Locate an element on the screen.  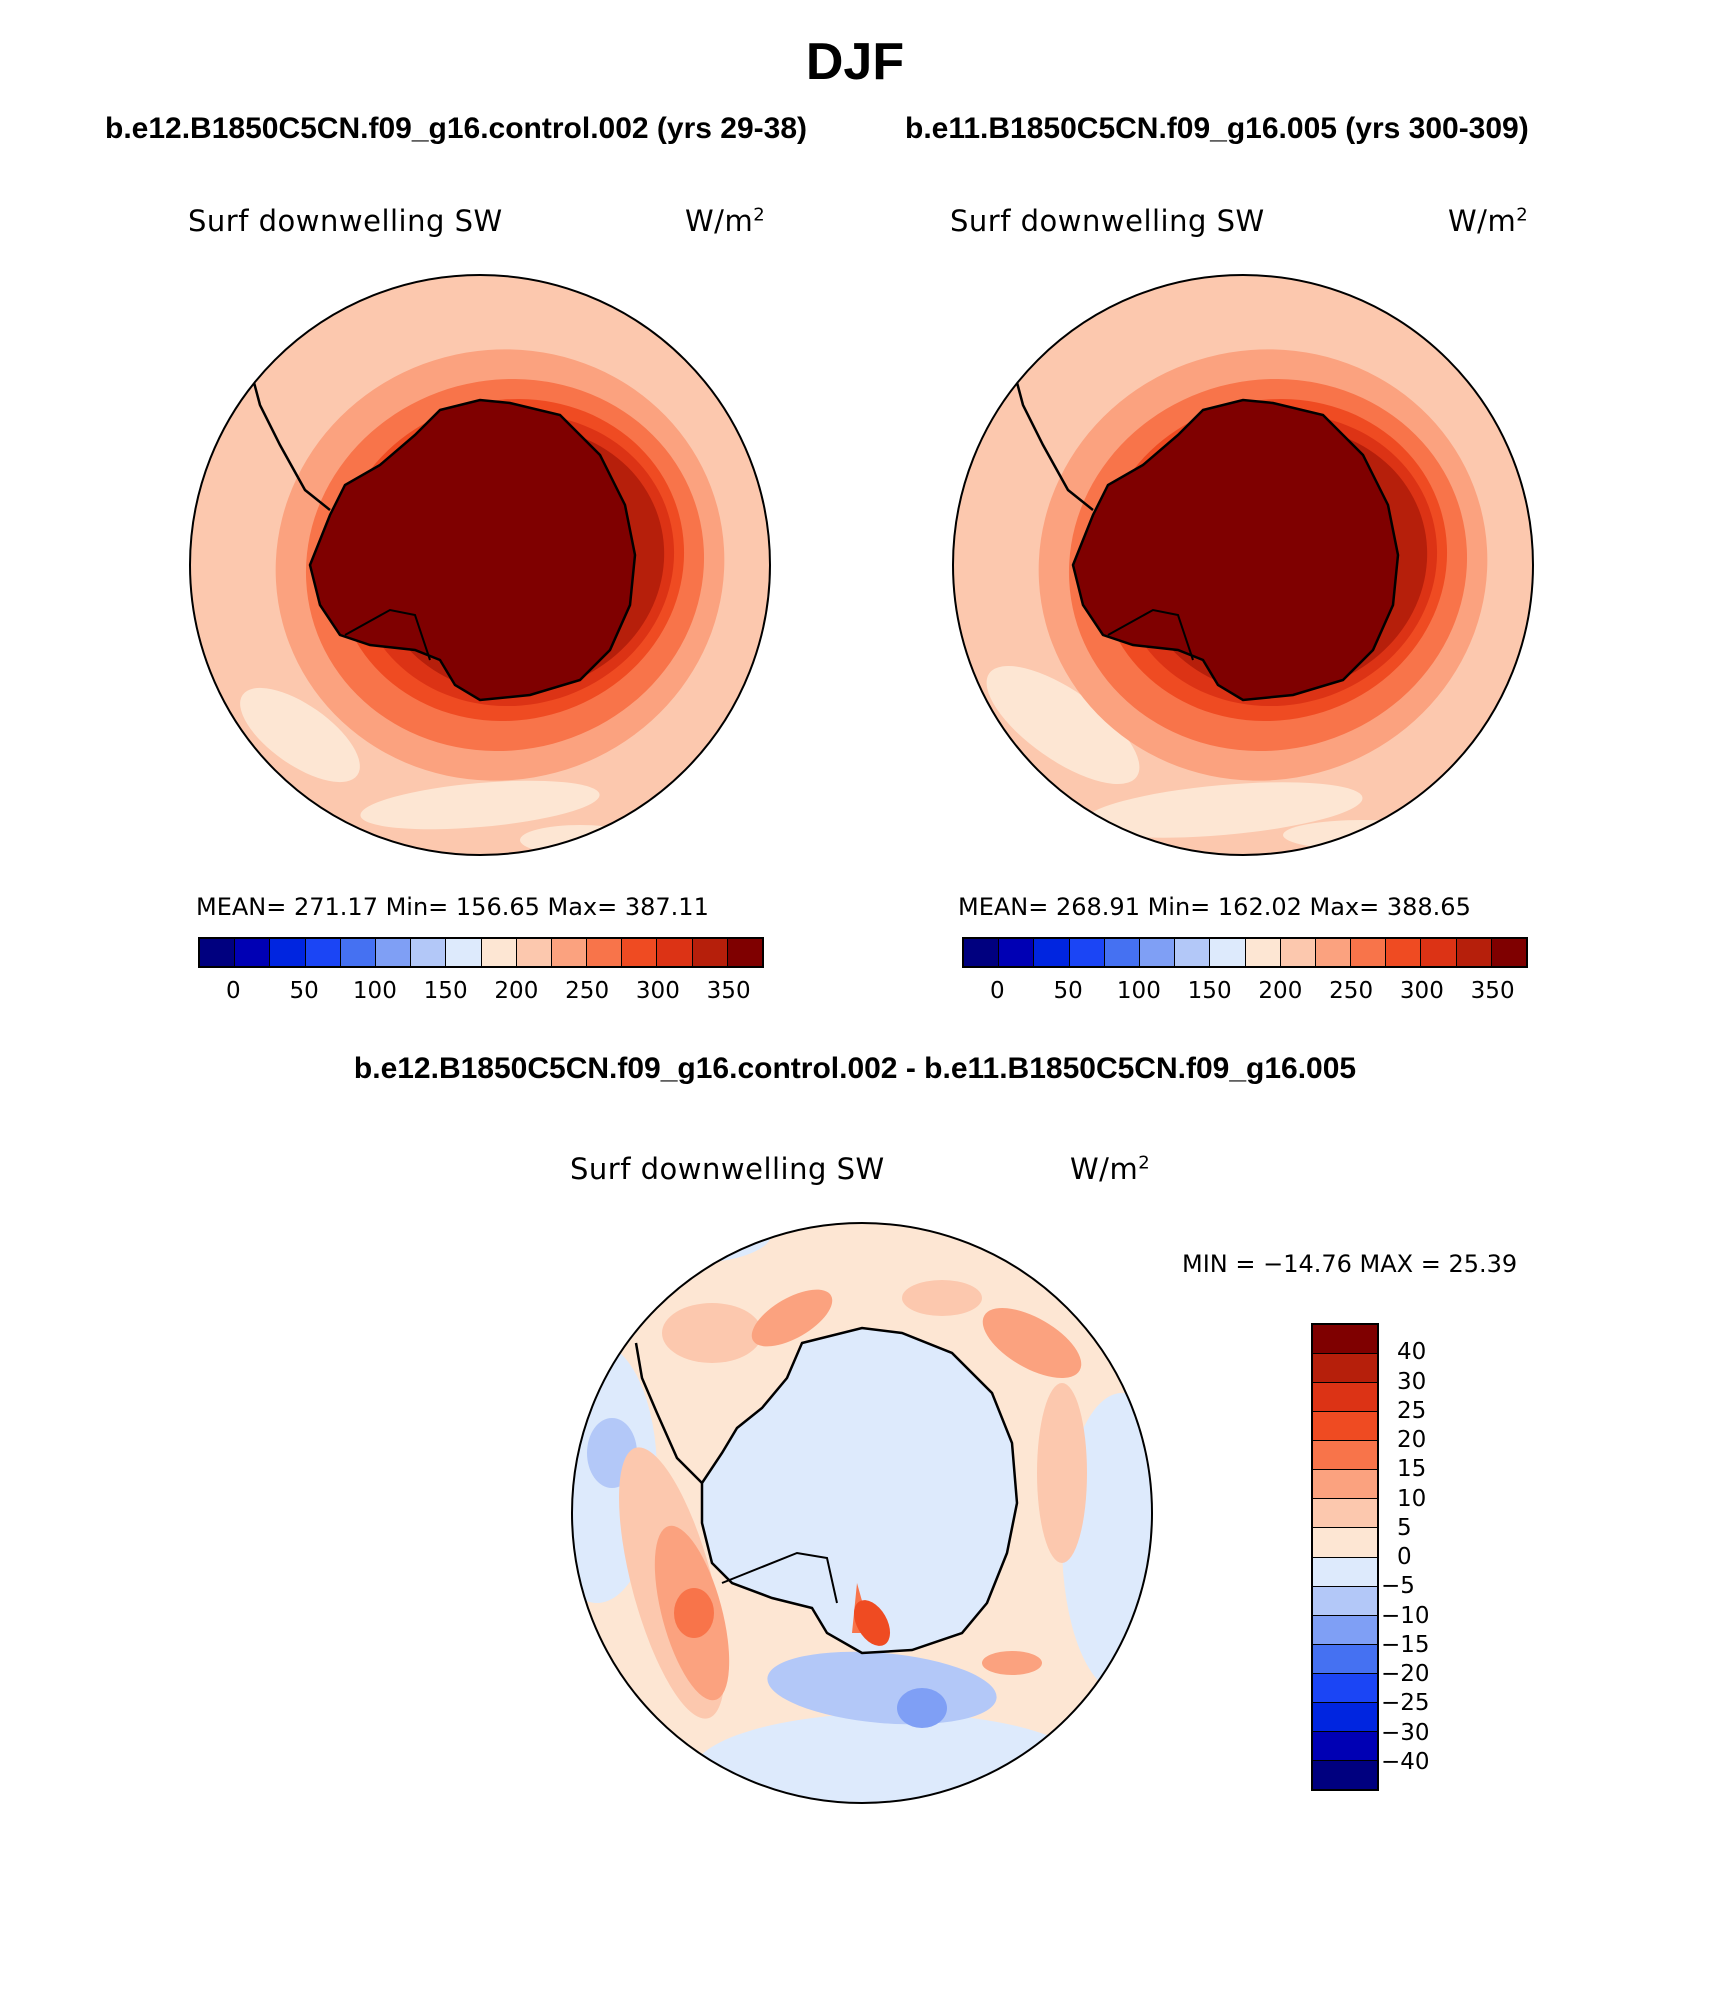
diff-colorbar-tick-label: −20 is located at coordinates (1405, 1674).